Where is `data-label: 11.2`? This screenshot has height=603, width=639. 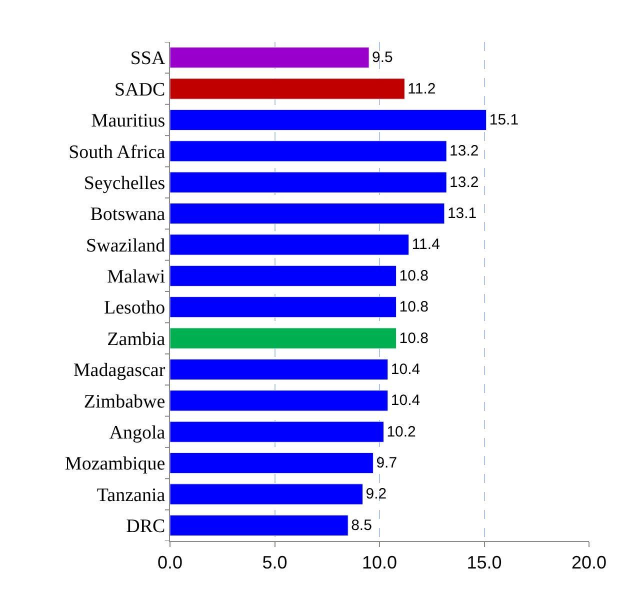
data-label: 11.2 is located at coordinates (422, 89).